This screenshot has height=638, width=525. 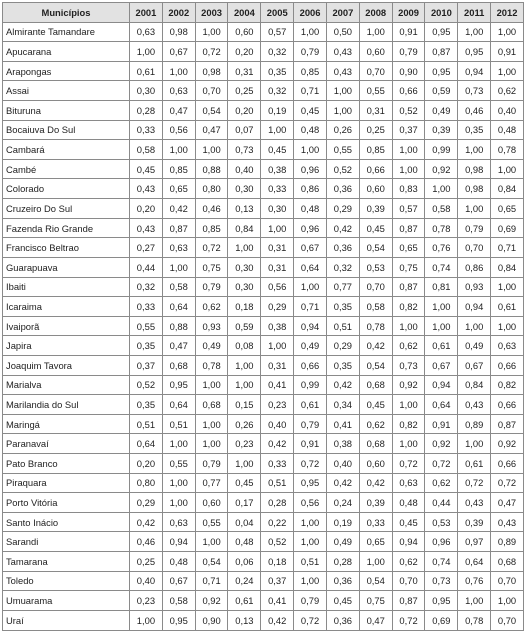 What do you see at coordinates (375, 385) in the screenshot?
I see `value-cell: 0,68` at bounding box center [375, 385].